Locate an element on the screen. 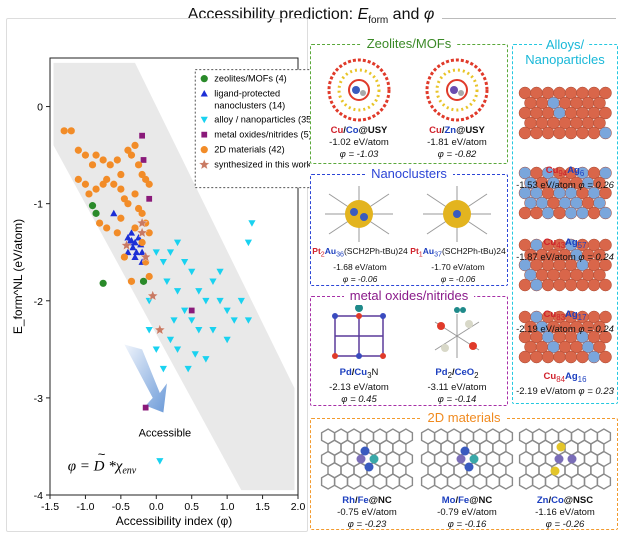 The height and width of the screenshot is (535, 622). alloy-caption-2: Cu43Ag57 -1.87 eV/atom φ = 0.24 is located at coordinates (565, 250).